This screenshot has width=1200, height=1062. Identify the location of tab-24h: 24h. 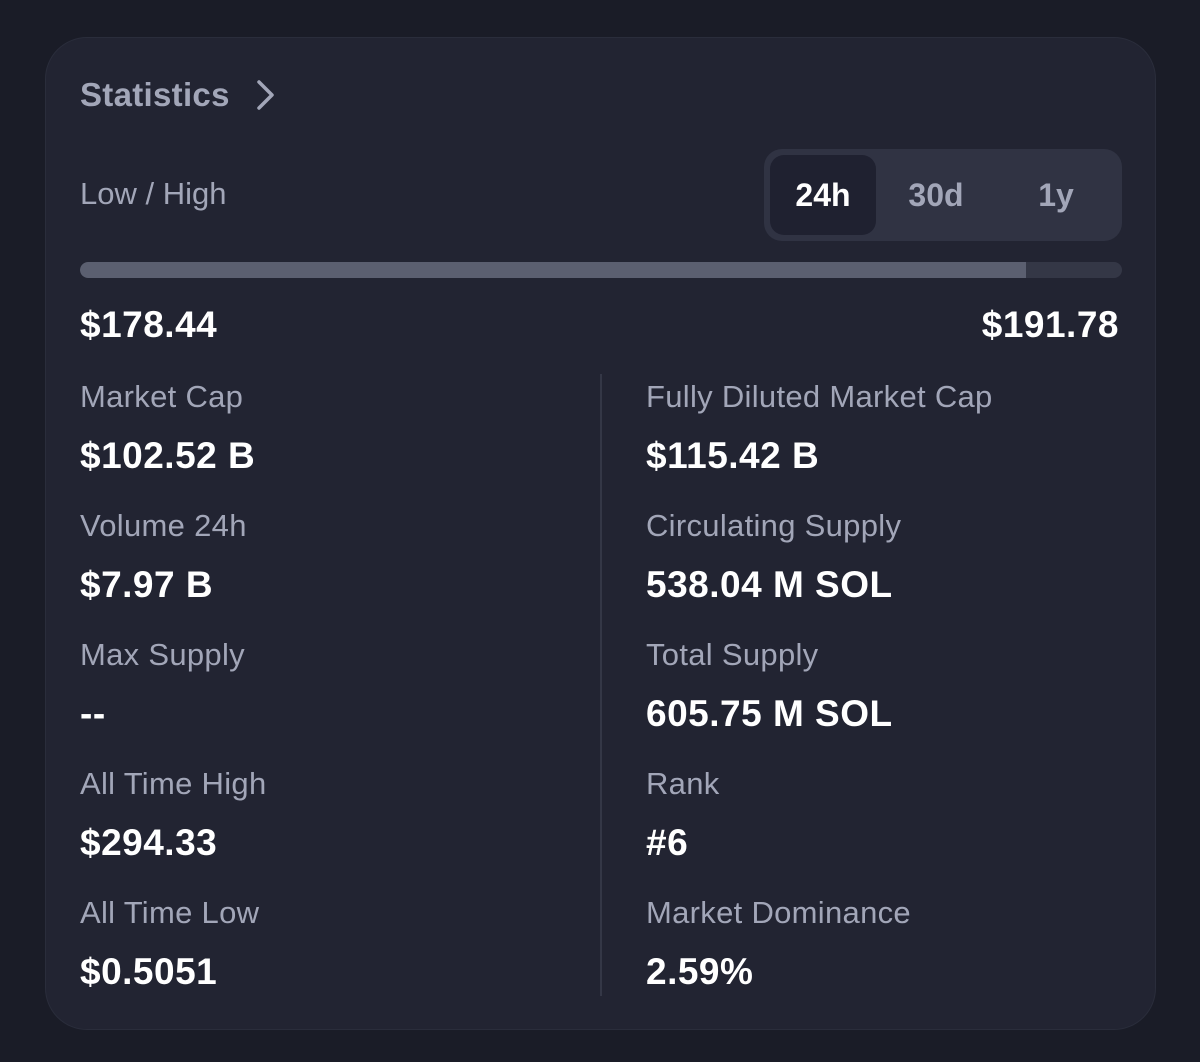
(823, 195).